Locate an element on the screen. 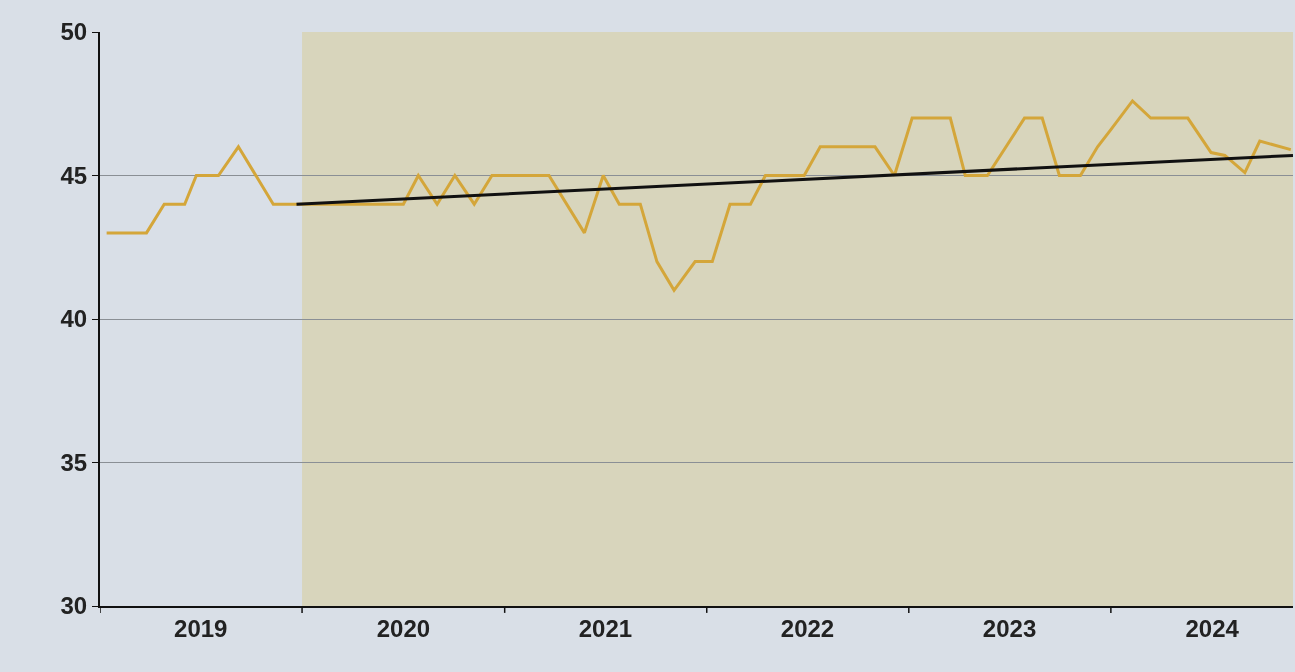 This screenshot has height=672, width=1295. x-tick-label: 2020 is located at coordinates (403, 628).